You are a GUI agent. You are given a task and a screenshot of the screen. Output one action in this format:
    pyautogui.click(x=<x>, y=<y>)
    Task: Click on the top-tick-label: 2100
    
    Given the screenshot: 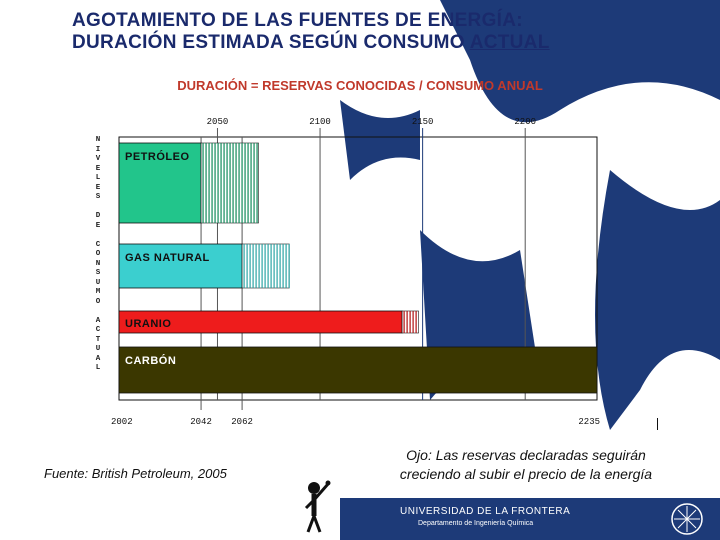 What is the action you would take?
    pyautogui.click(x=320, y=122)
    